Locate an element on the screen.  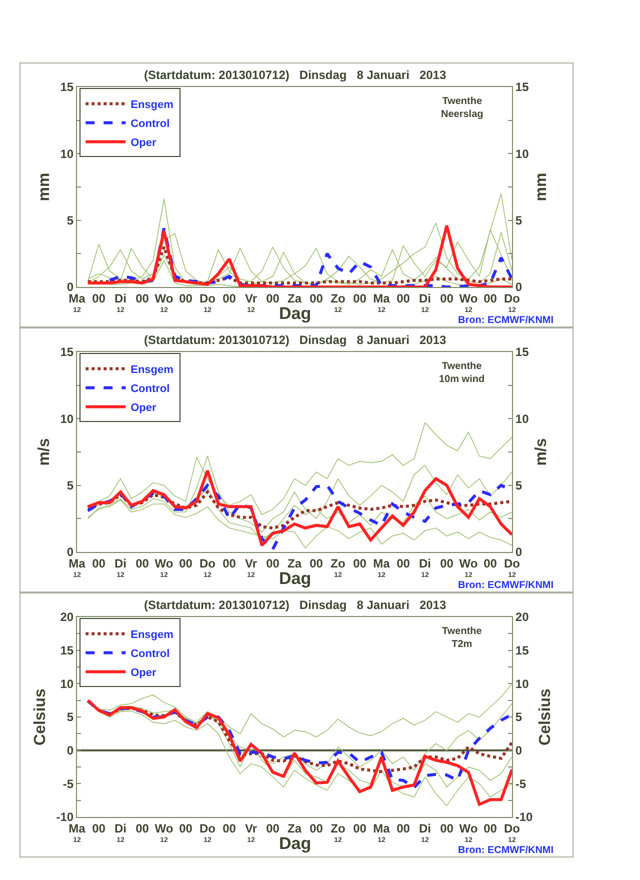
annotation: Twenthe T2m is located at coordinates (462, 638).